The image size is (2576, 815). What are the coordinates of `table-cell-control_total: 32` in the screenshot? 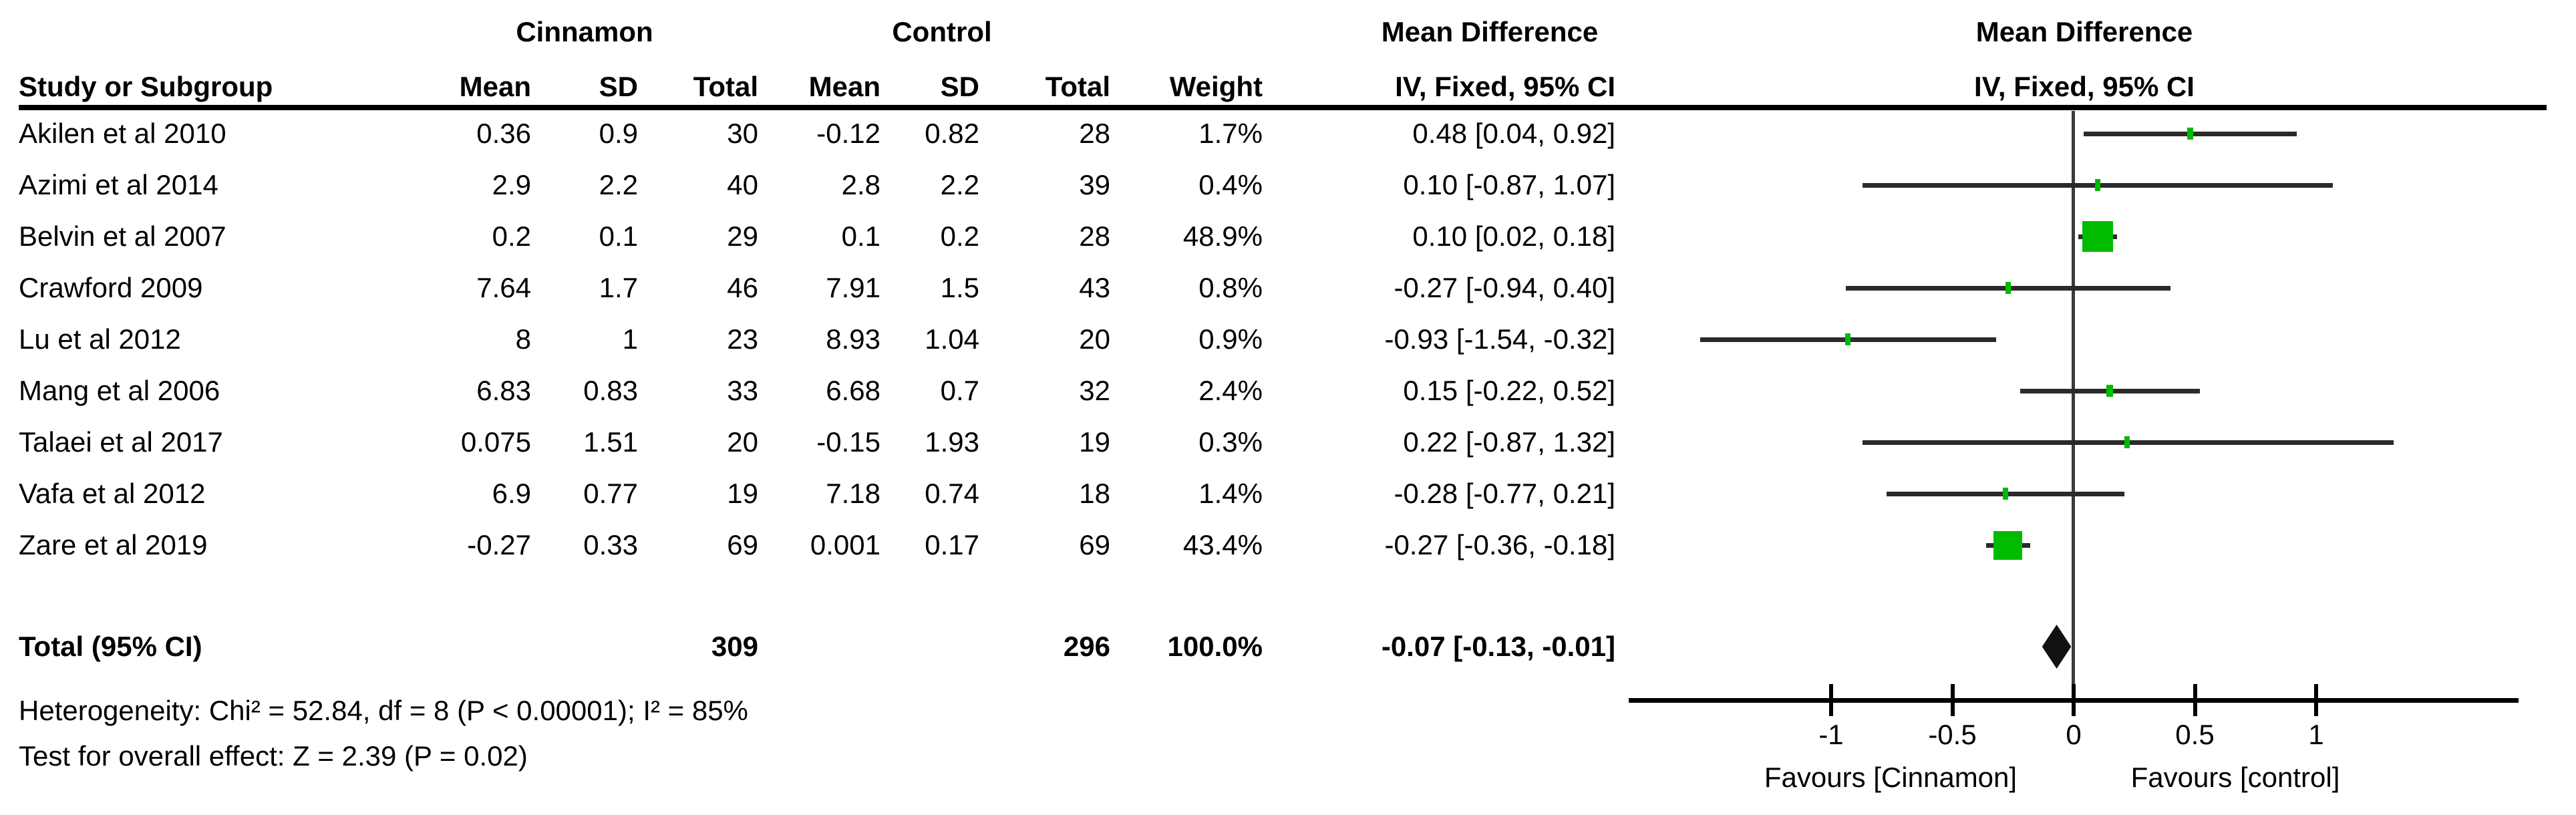 It's located at (1094, 391).